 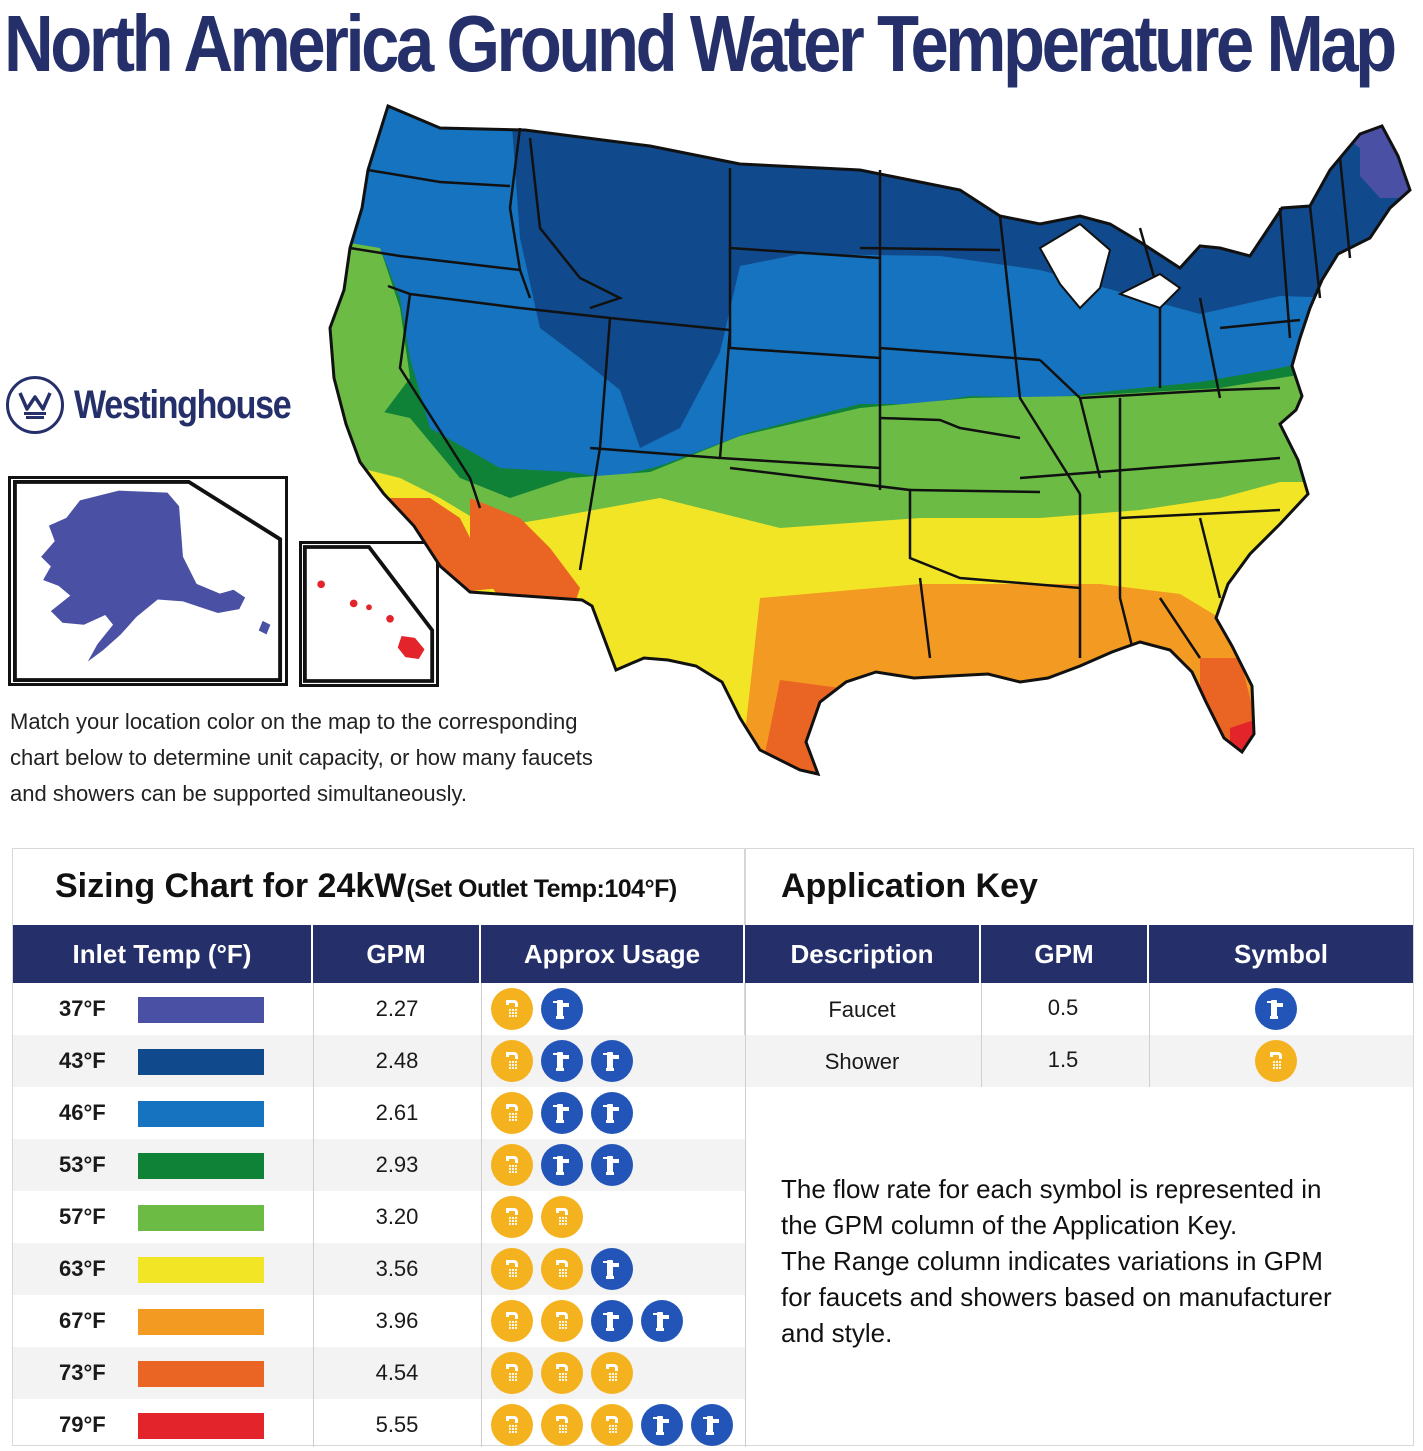 What do you see at coordinates (1149, 291) in the screenshot?
I see `great-lakes-erie` at bounding box center [1149, 291].